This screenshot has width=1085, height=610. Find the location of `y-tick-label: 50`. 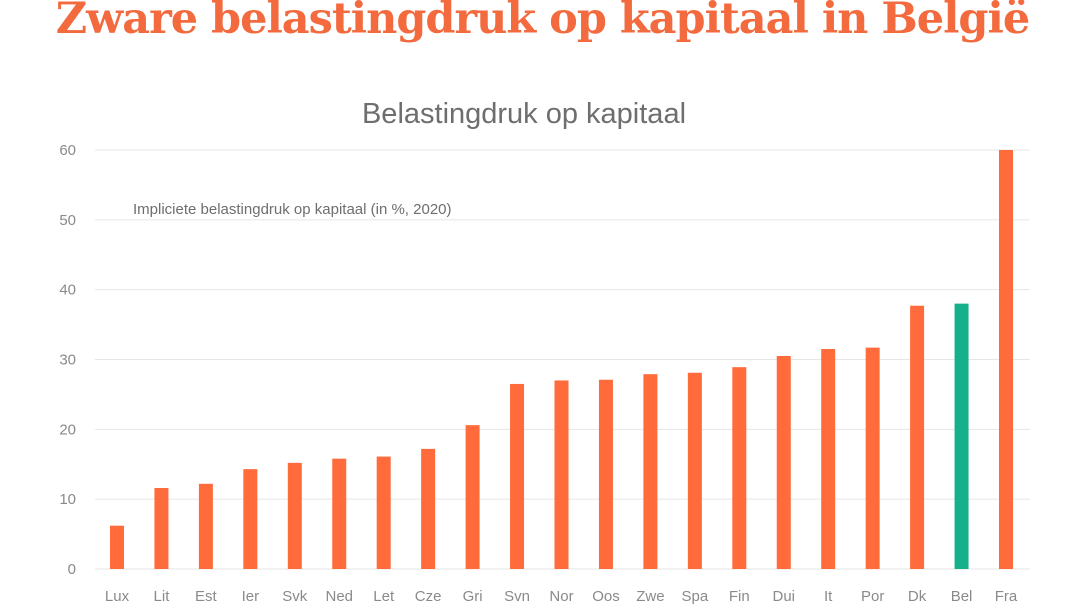

y-tick-label: 50 is located at coordinates (67, 220).